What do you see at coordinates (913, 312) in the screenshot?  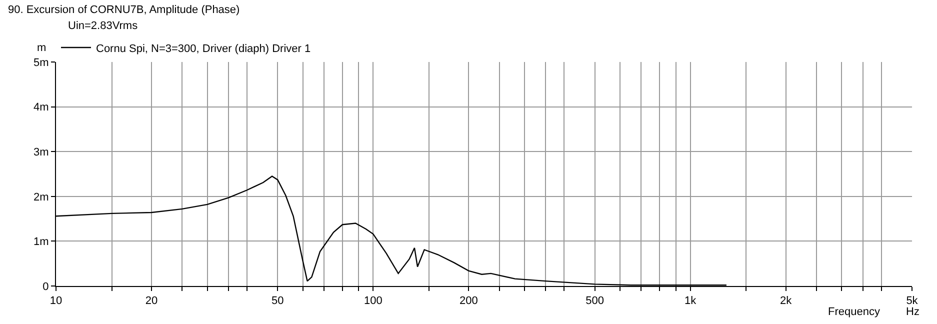 I see `text: Hz` at bounding box center [913, 312].